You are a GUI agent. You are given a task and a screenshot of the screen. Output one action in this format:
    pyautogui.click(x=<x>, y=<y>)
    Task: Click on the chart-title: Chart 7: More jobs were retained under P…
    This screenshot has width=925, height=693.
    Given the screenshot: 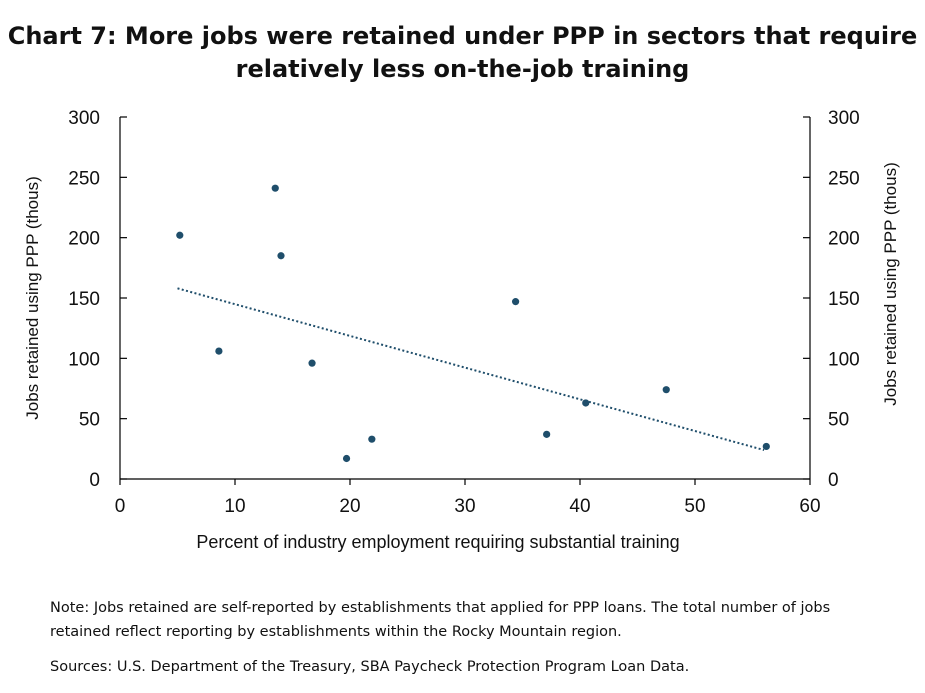 What is the action you would take?
    pyautogui.click(x=462, y=53)
    